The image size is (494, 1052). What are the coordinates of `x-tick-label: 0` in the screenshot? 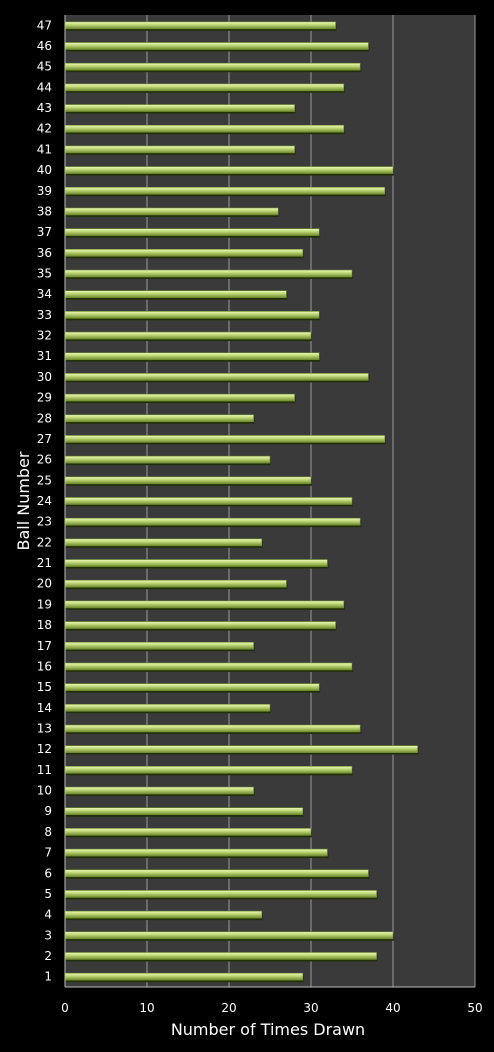 It's located at (65, 1008).